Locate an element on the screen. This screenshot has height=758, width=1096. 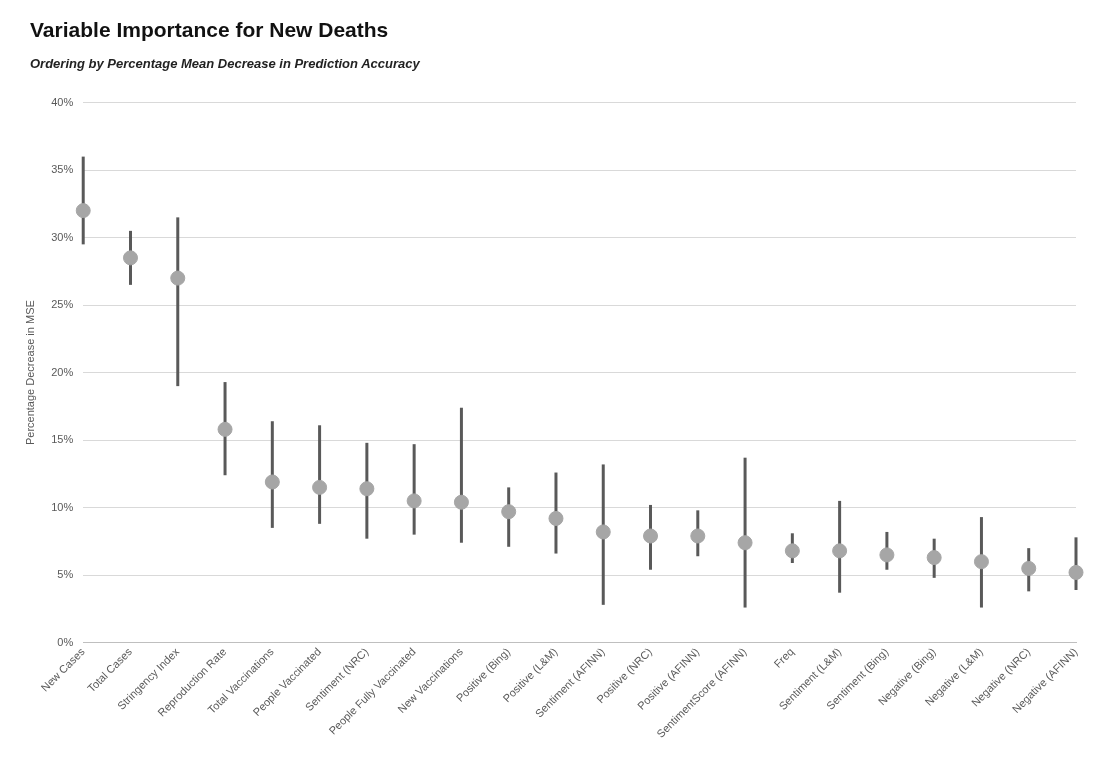
y-axis-title: Percentage Decrease in MSE is located at coordinates (29, 373).